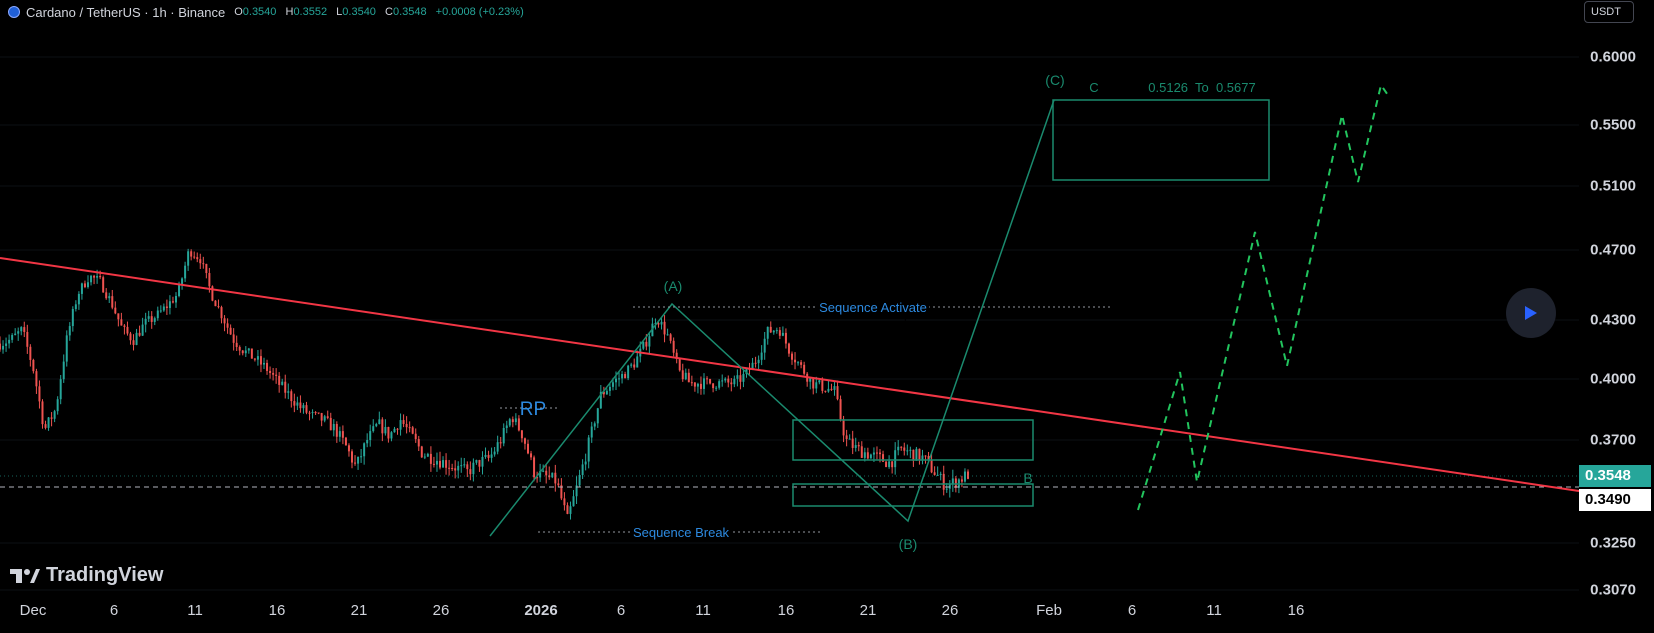 The width and height of the screenshot is (1654, 633). What do you see at coordinates (1613, 250) in the screenshot?
I see `price-axis-label: 0.4700` at bounding box center [1613, 250].